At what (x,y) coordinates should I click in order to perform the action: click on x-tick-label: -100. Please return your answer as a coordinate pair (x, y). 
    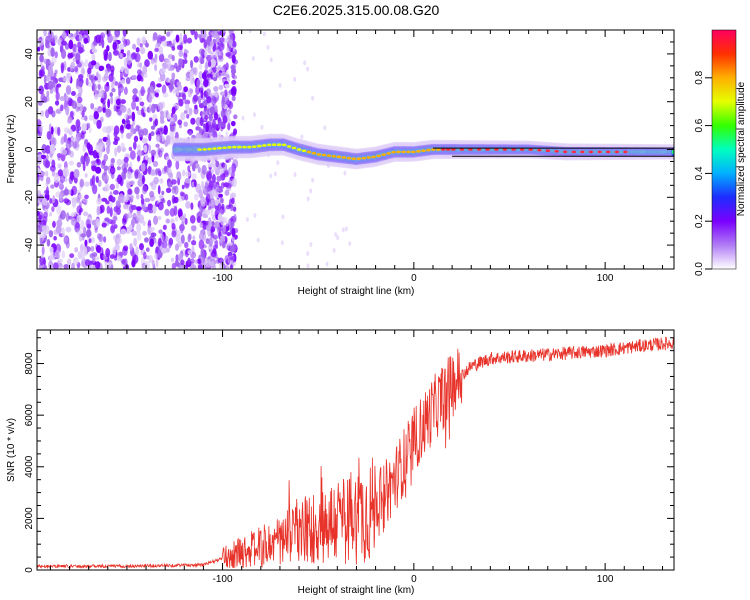
    Looking at the image, I should click on (223, 579).